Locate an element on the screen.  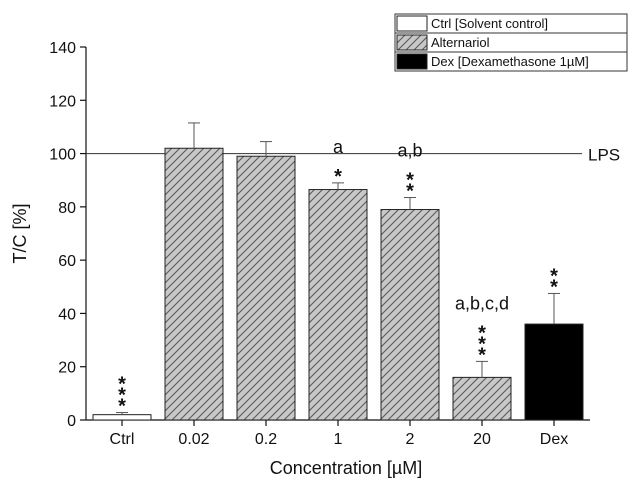
bar-Dex is located at coordinates (554, 372).